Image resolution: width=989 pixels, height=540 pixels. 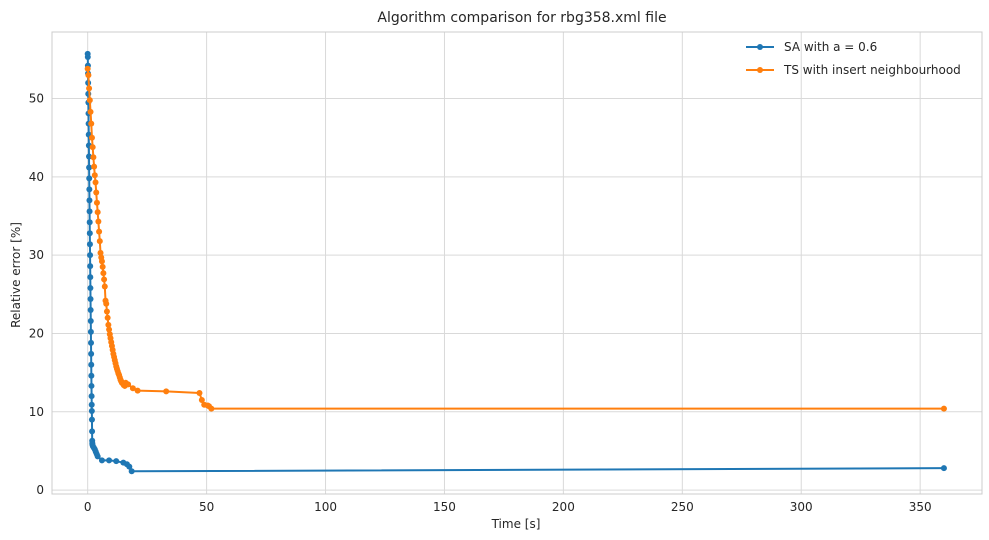 I want to click on x-tick-label: 0, so click(x=88, y=507).